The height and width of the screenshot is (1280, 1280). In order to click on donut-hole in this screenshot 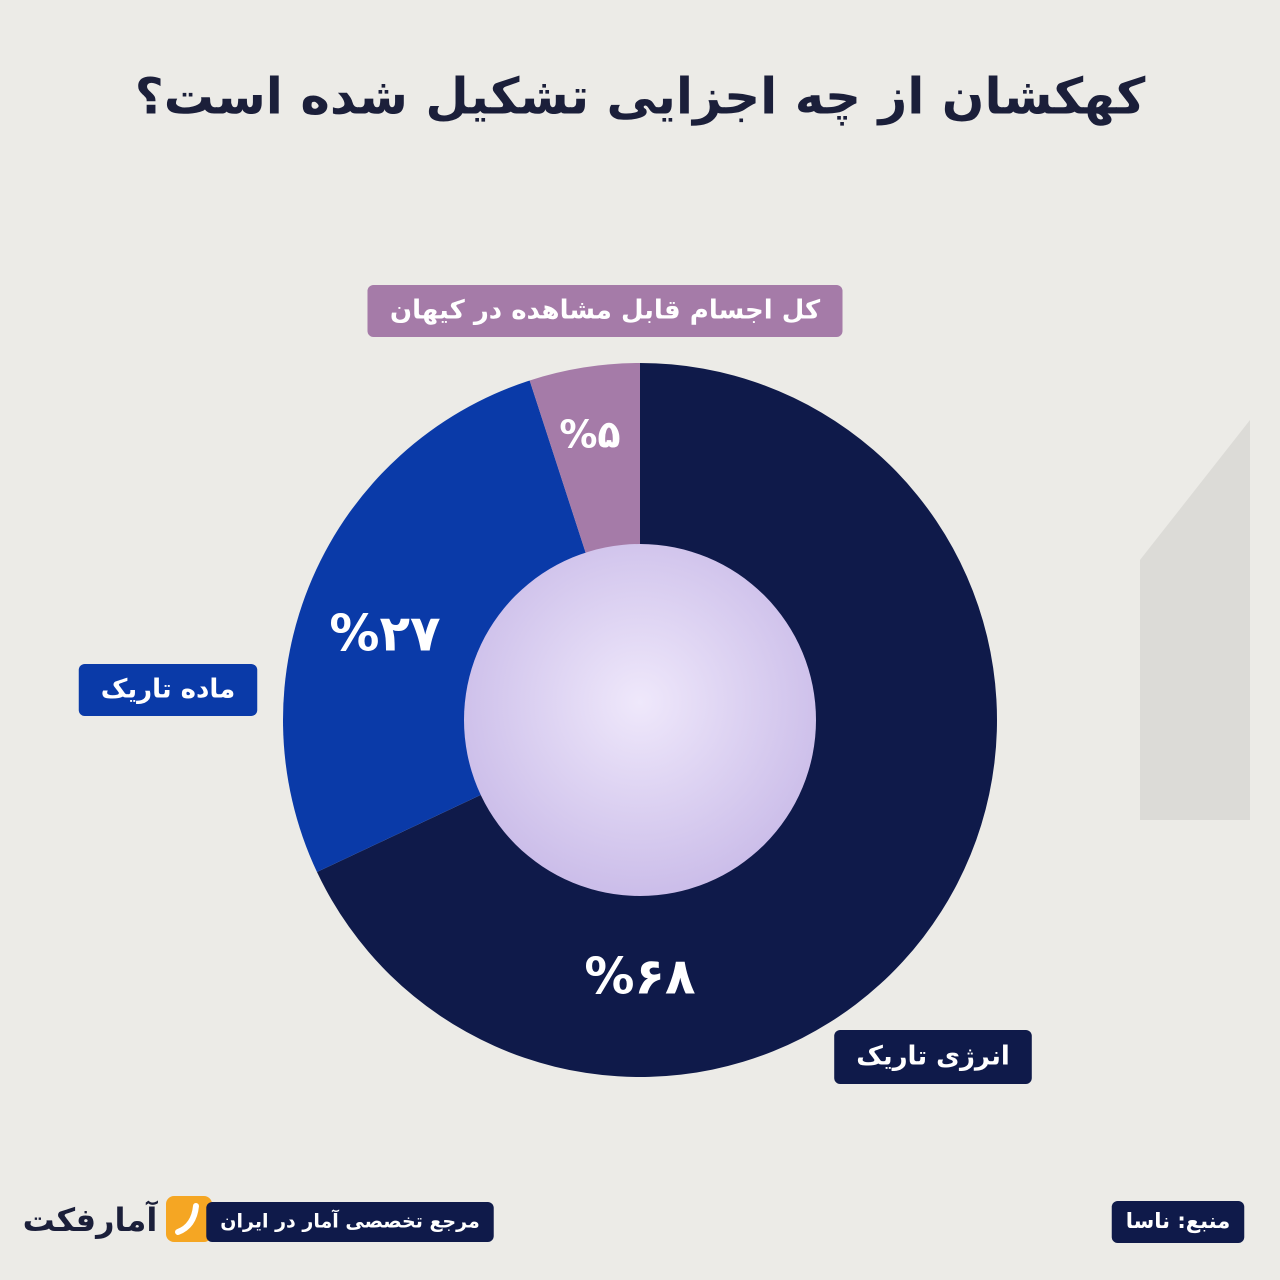, I will do `click(640, 720)`.